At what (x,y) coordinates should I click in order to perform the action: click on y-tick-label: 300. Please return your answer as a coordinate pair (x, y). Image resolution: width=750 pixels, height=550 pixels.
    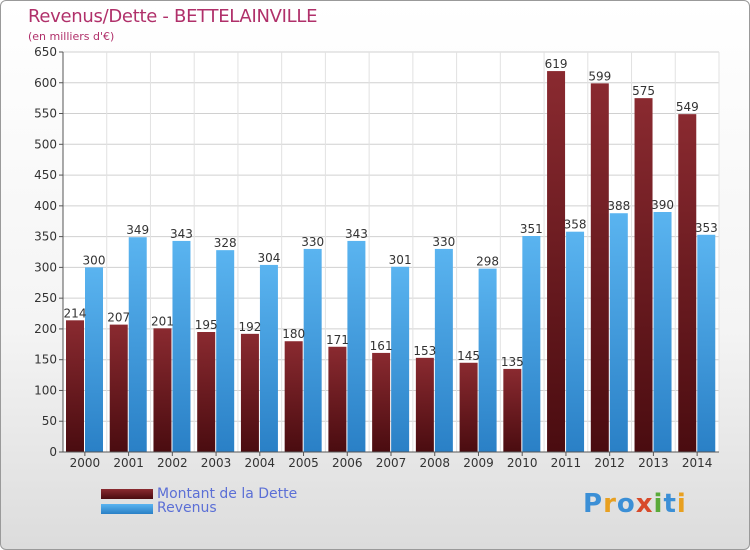
    Looking at the image, I should click on (45, 267).